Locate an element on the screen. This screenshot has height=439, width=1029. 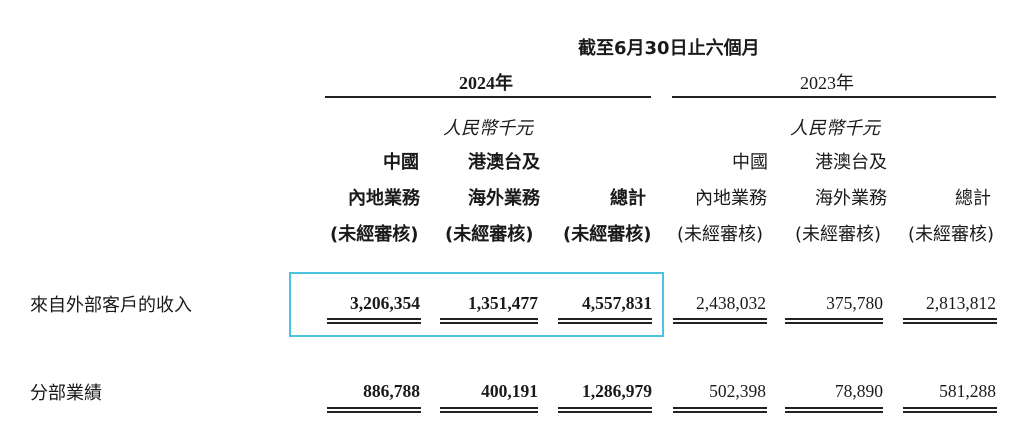
col5-line2: 海外業務 is located at coordinates (851, 198).